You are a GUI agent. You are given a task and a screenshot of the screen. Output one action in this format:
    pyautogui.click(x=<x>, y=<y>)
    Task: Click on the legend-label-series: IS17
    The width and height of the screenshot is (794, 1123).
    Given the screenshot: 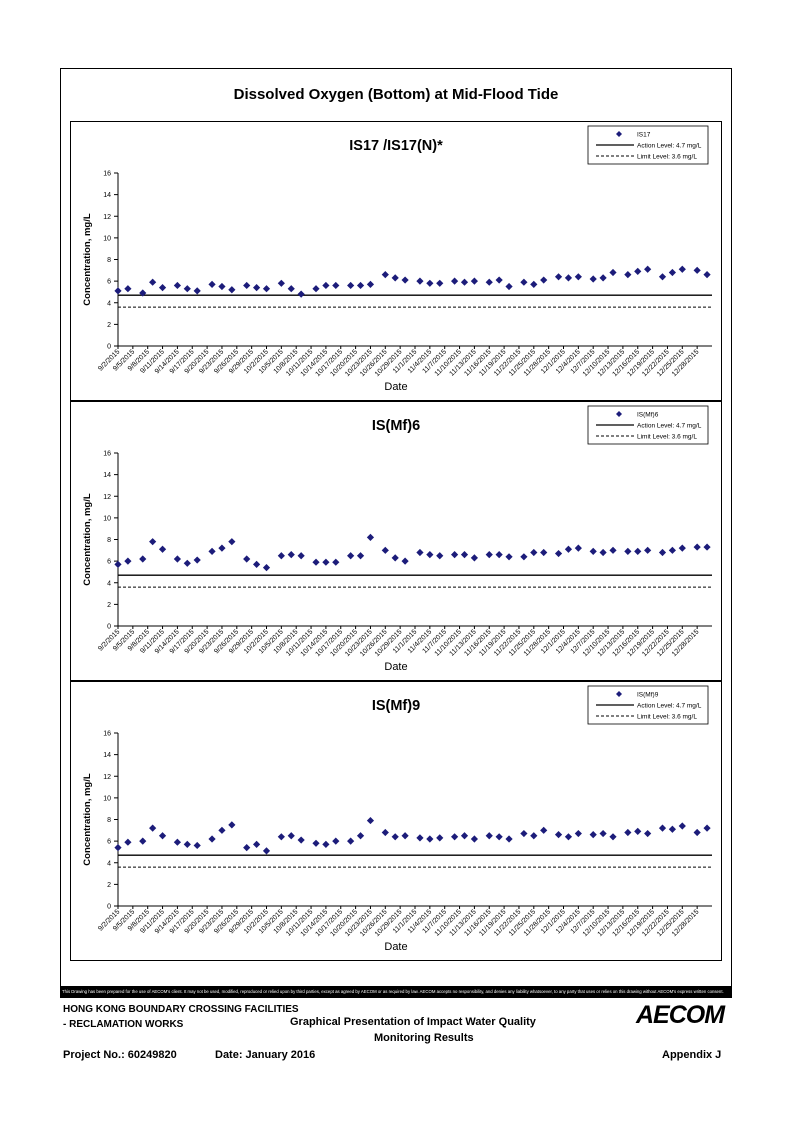 What is the action you would take?
    pyautogui.click(x=644, y=135)
    